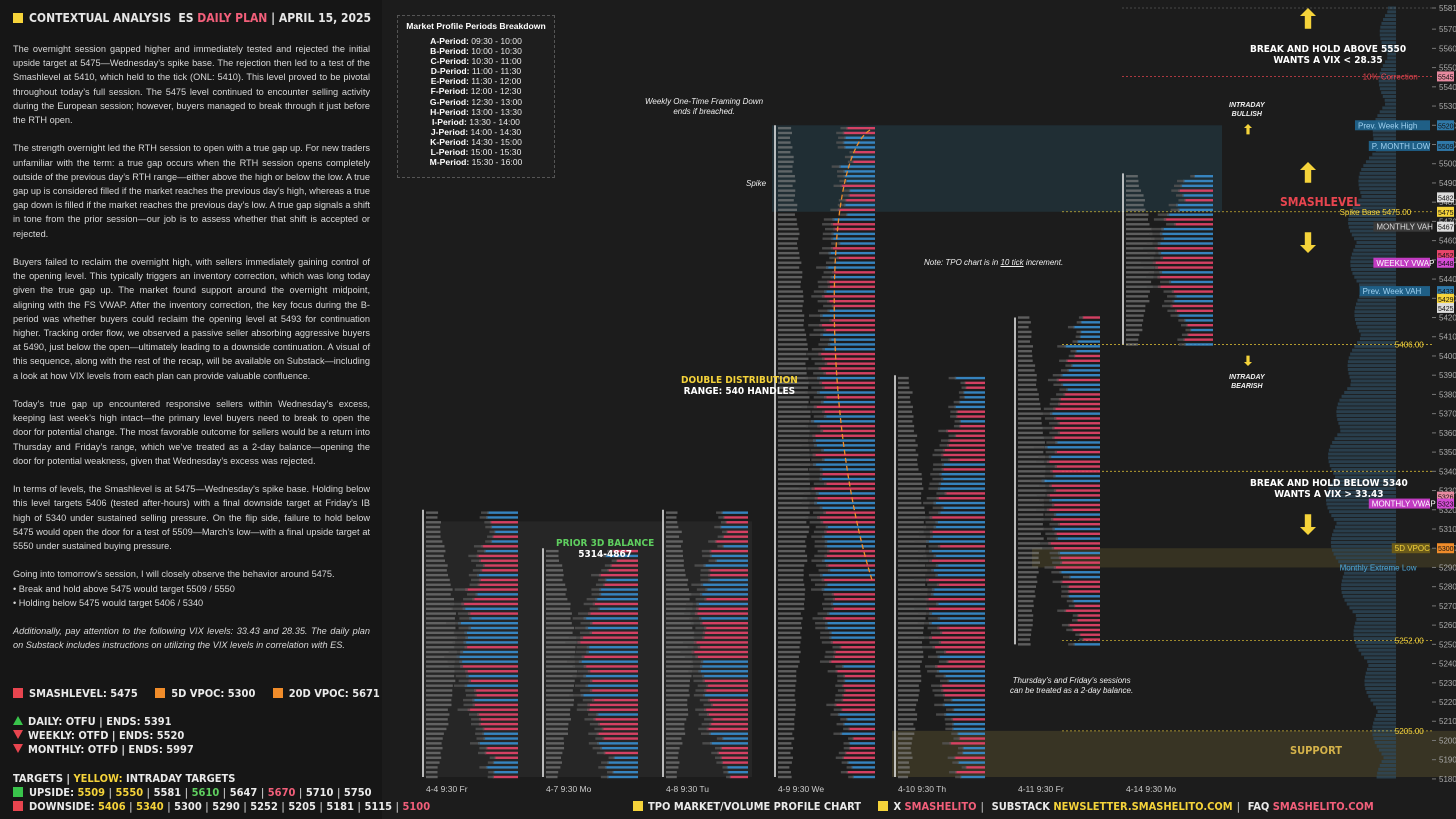  I want to click on level-label: Monthly Extreme Low, so click(1378, 567).